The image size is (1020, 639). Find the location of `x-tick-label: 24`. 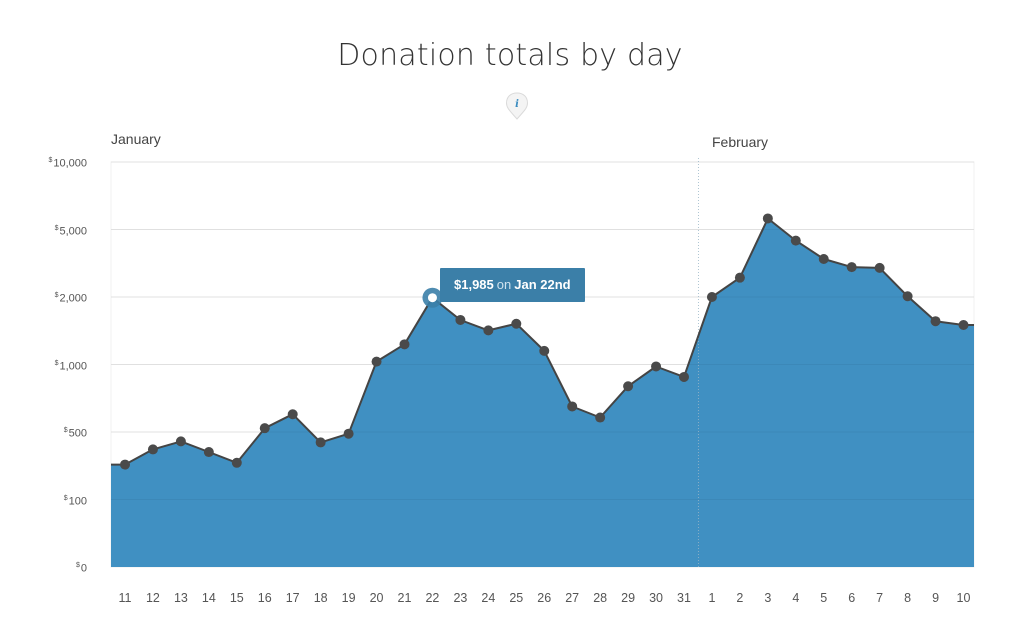

x-tick-label: 24 is located at coordinates (488, 598).